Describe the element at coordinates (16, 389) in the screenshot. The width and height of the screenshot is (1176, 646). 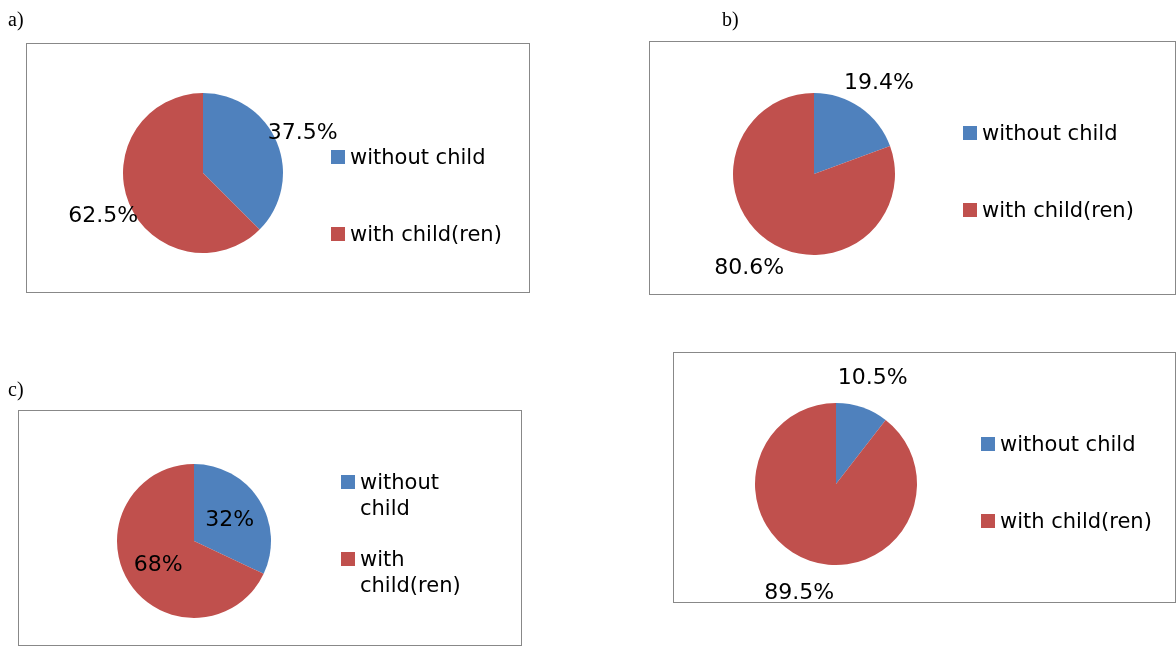
I see `chart-title: c)` at that location.